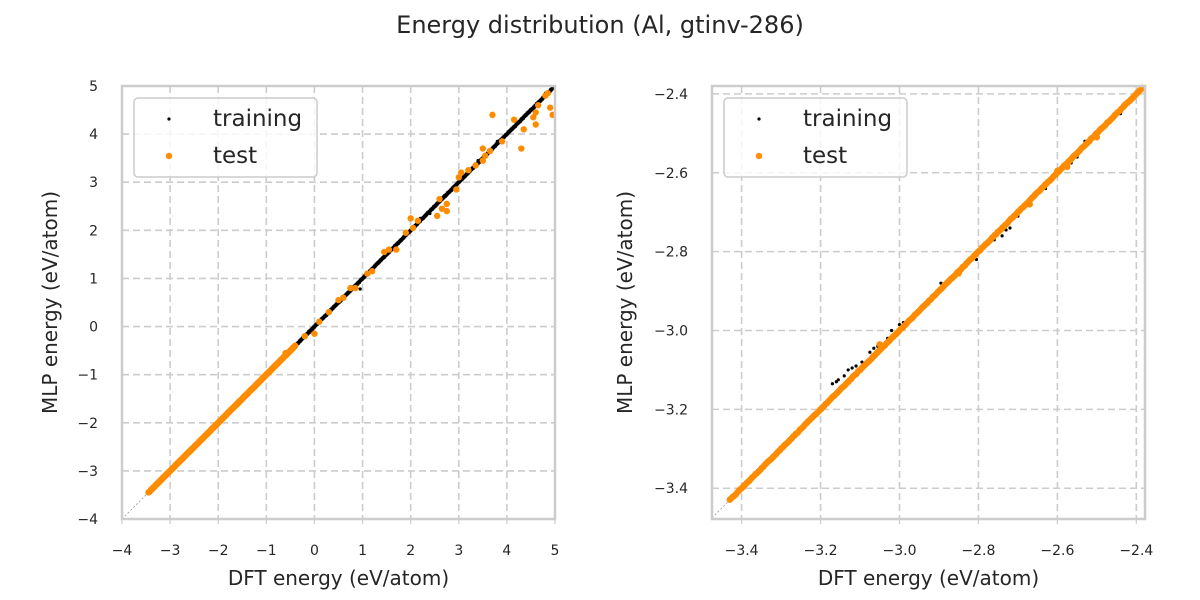 Image resolution: width=1200 pixels, height=600 pixels. I want to click on right-legend-training-label: training, so click(847, 119).